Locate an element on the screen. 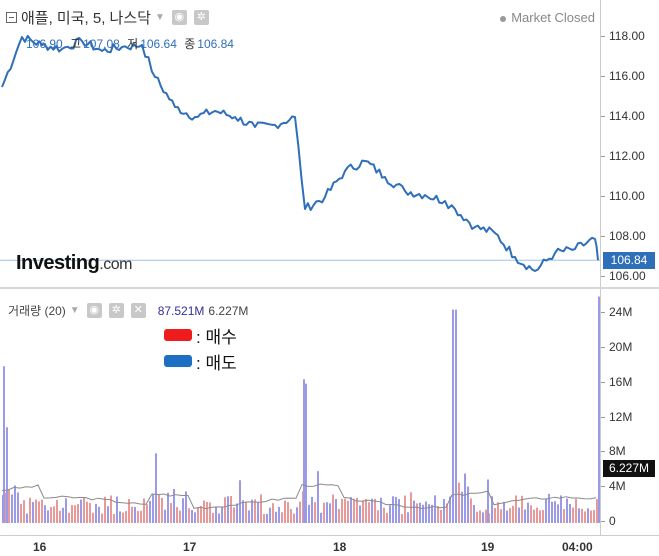 This screenshot has width=659, height=556. pane-divider is located at coordinates (329, 288).